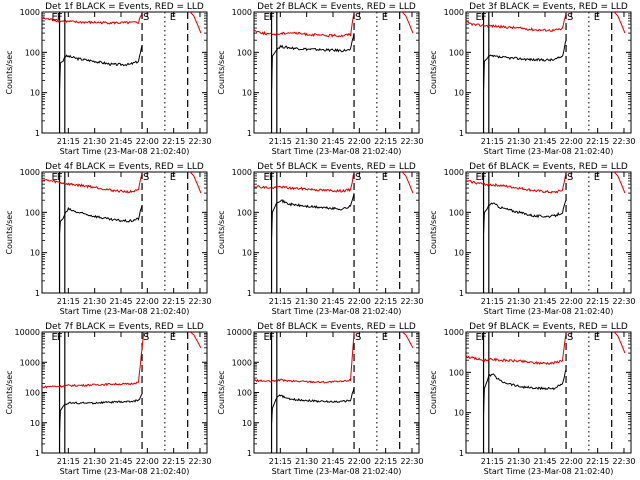 The width and height of the screenshot is (640, 480). What do you see at coordinates (548, 7) in the screenshot?
I see `panel-title: Det 3f BLACK = Events, RED = LLD` at bounding box center [548, 7].